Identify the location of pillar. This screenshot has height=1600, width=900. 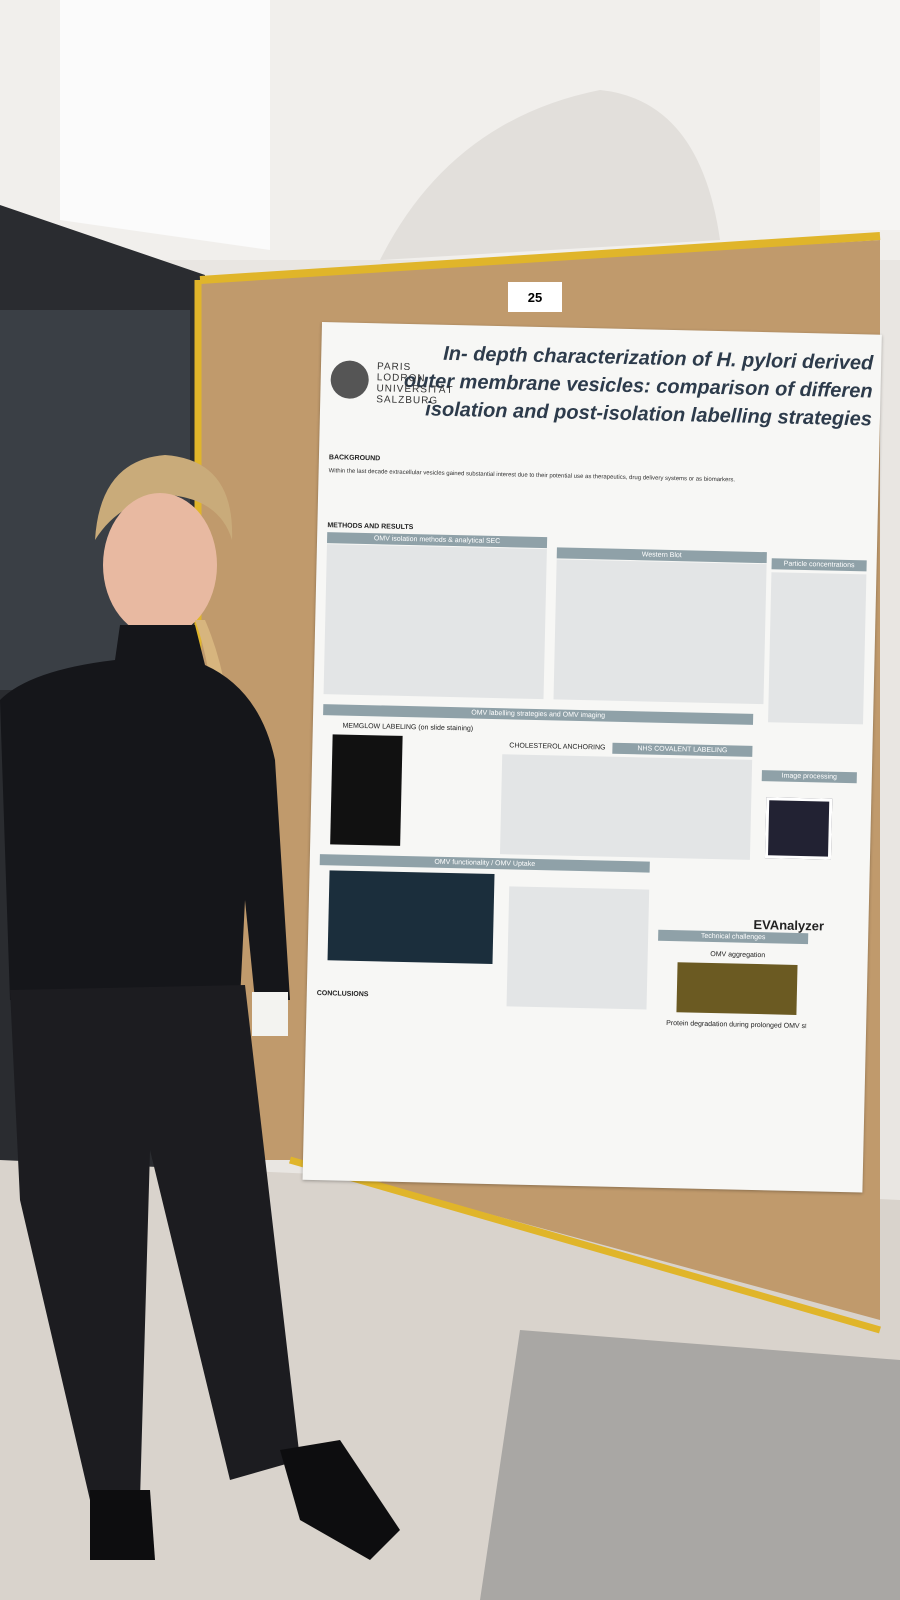
(860, 115).